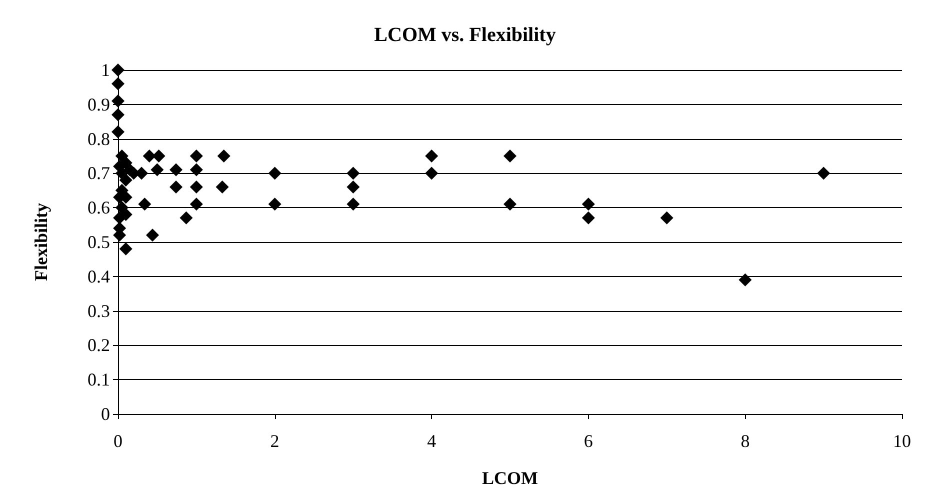 The height and width of the screenshot is (500, 930). Describe the element at coordinates (588, 441) in the screenshot. I see `x-tick-label: 6` at that location.